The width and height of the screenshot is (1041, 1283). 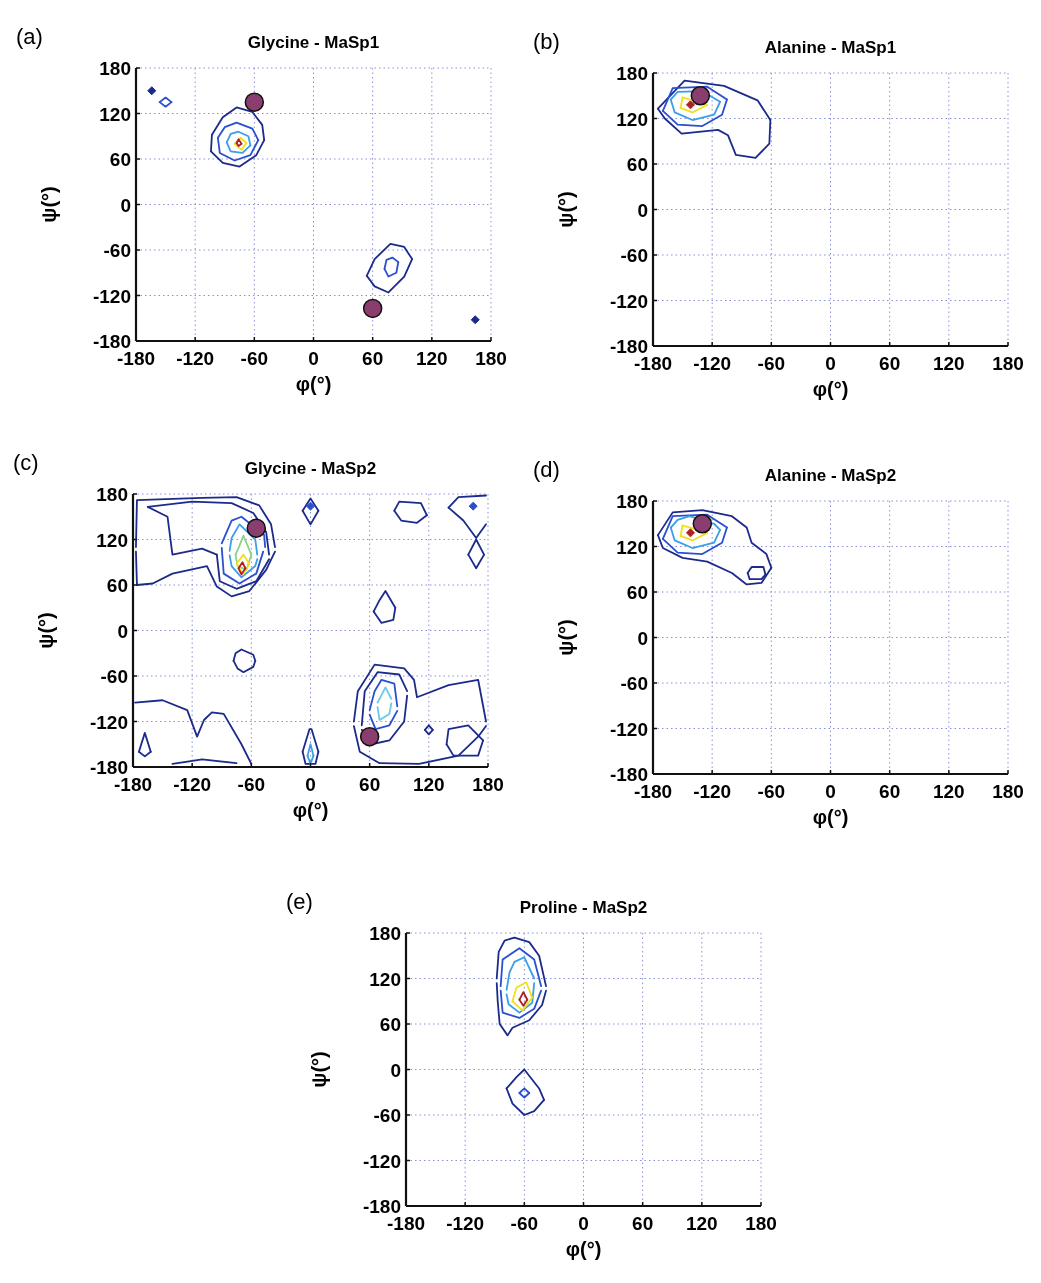 What do you see at coordinates (830, 47) in the screenshot?
I see `chart-title: Alanine - MaSp1` at bounding box center [830, 47].